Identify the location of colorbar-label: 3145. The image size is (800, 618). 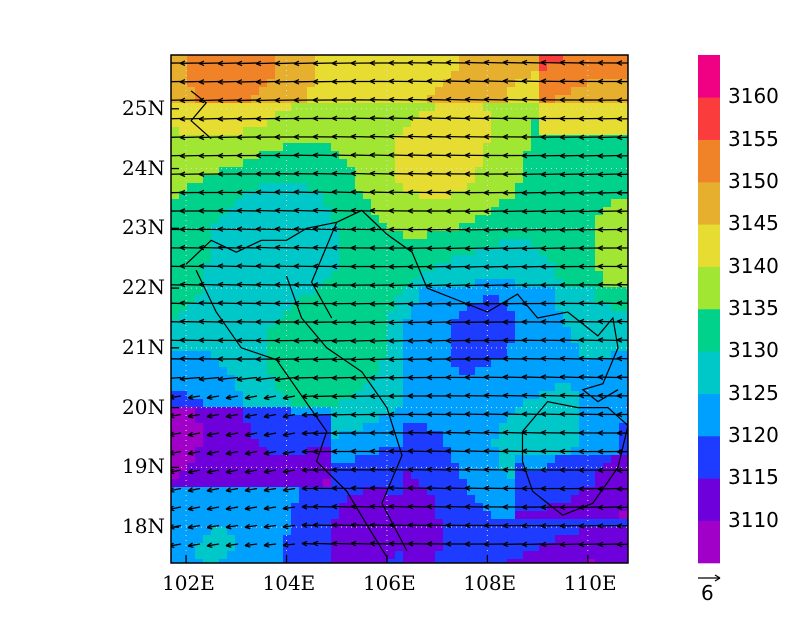
(753, 223).